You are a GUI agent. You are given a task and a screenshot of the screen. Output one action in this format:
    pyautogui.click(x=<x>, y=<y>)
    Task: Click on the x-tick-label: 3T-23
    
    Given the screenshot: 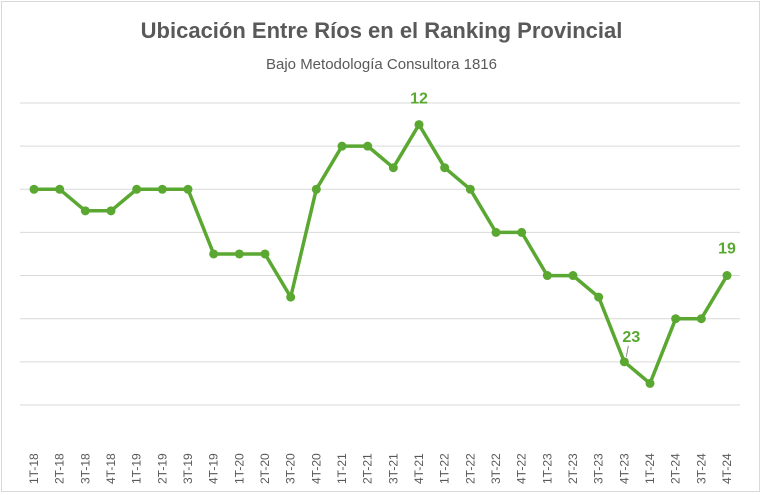 What is the action you would take?
    pyautogui.click(x=599, y=468)
    